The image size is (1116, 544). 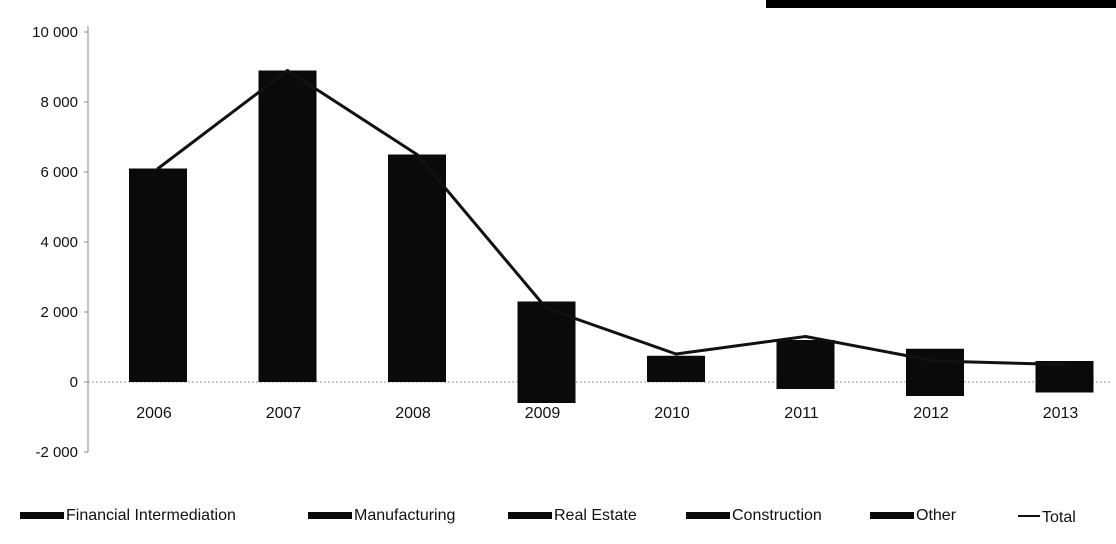 I want to click on bar-manufacturing-2010, so click(x=676, y=364).